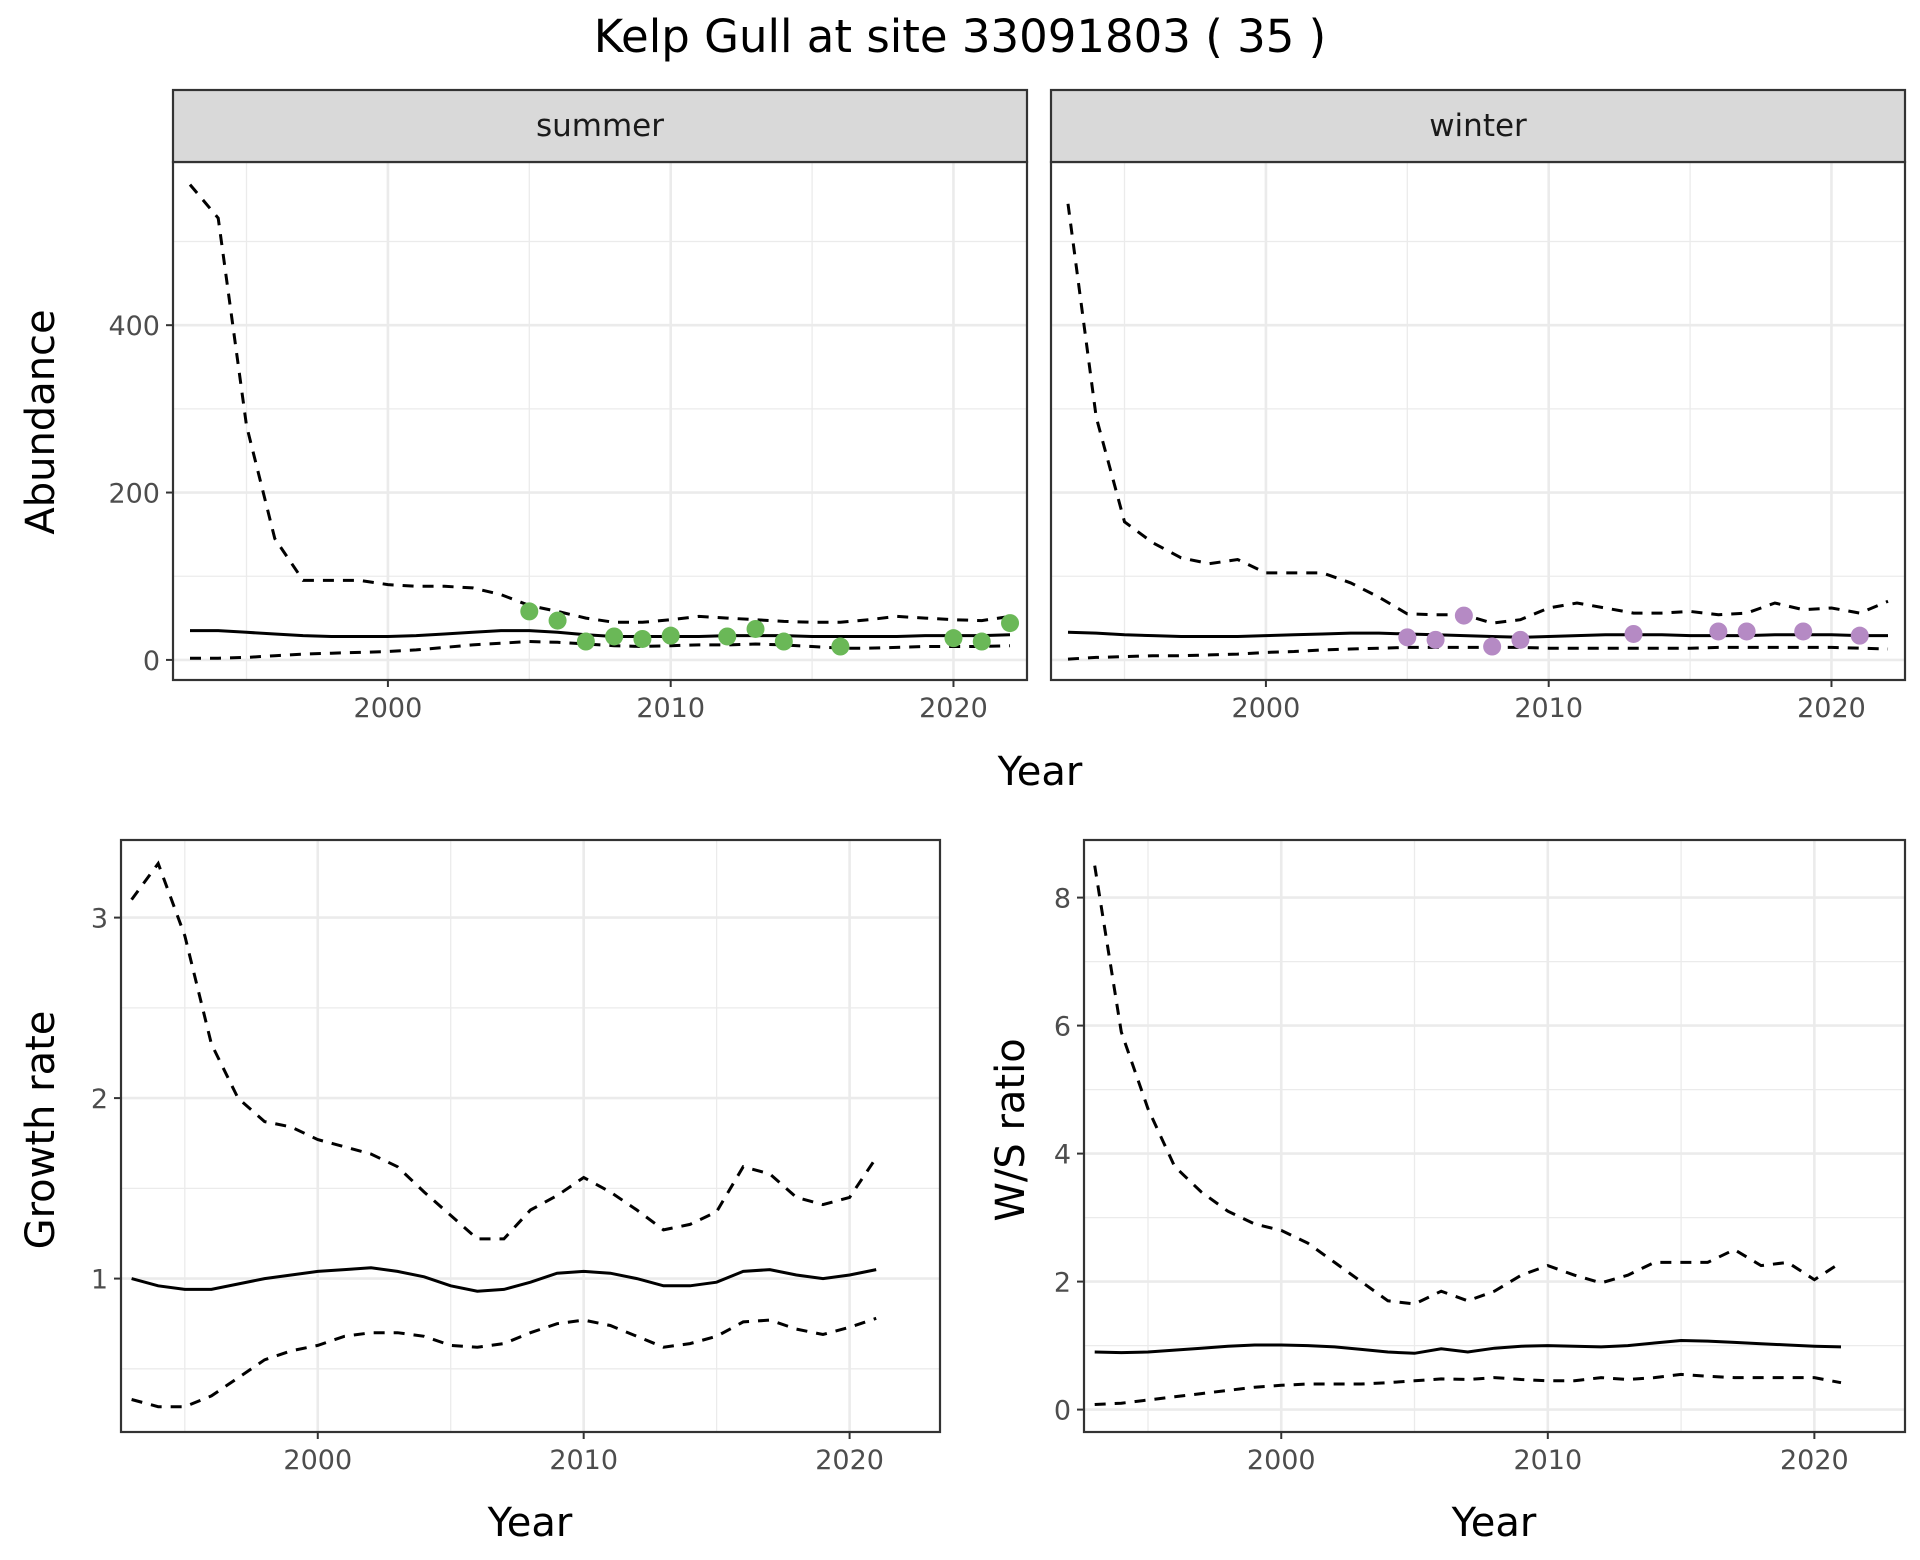 The width and height of the screenshot is (1920, 1560). Describe the element at coordinates (1062, 1027) in the screenshot. I see `y-tick-label: 6` at that location.